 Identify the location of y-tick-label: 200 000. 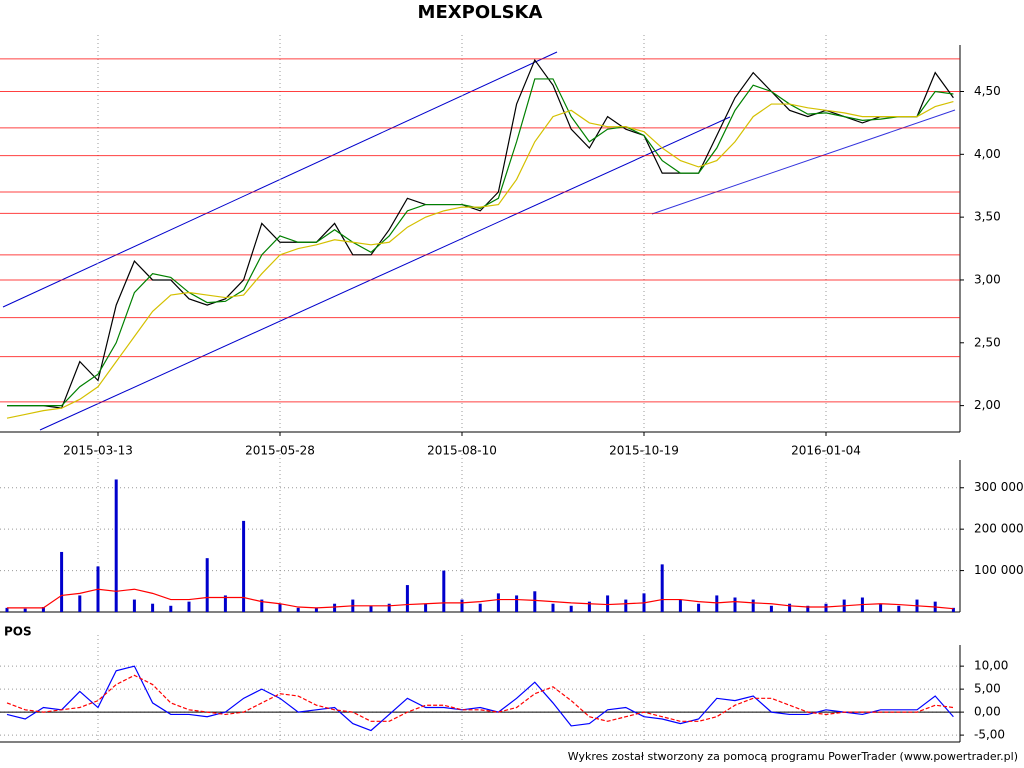
(999, 529).